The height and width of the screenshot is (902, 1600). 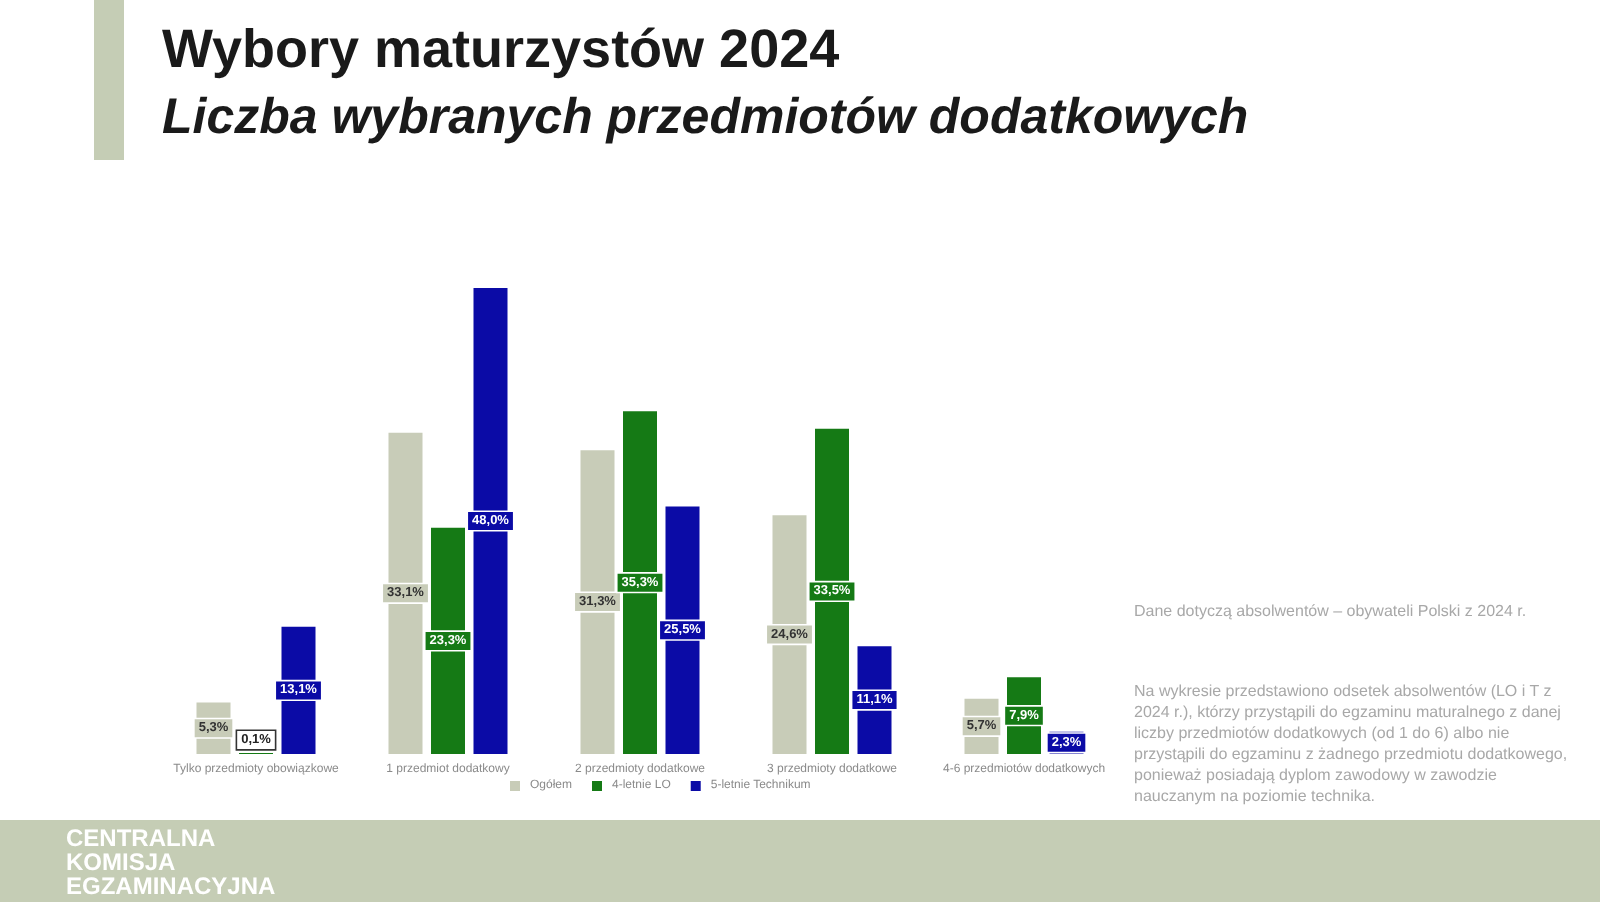 I want to click on text: CENTRALNA KOMISJA EGZAMINACYJNA, so click(x=171, y=862).